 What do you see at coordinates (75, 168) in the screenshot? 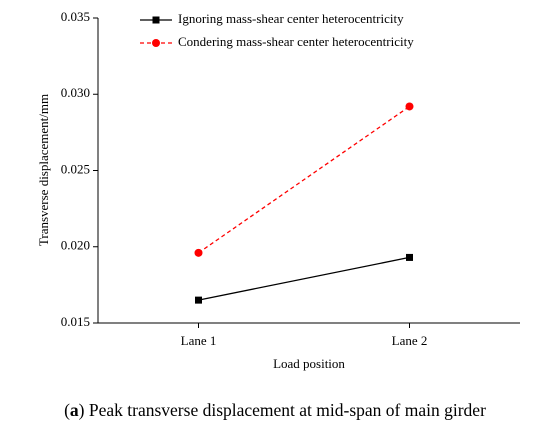
I see `y-tick-label: 0.025` at bounding box center [75, 168].